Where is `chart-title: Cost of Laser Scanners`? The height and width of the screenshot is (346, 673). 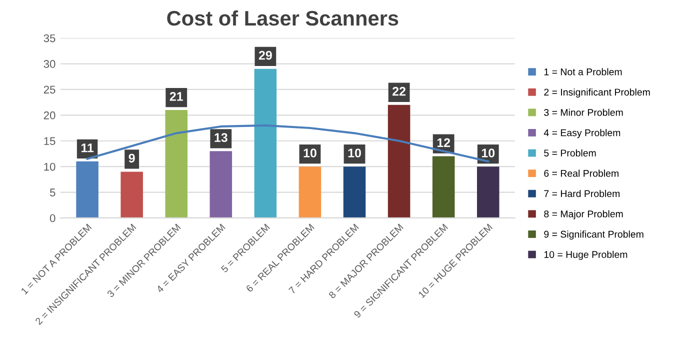 chart-title: Cost of Laser Scanners is located at coordinates (282, 18).